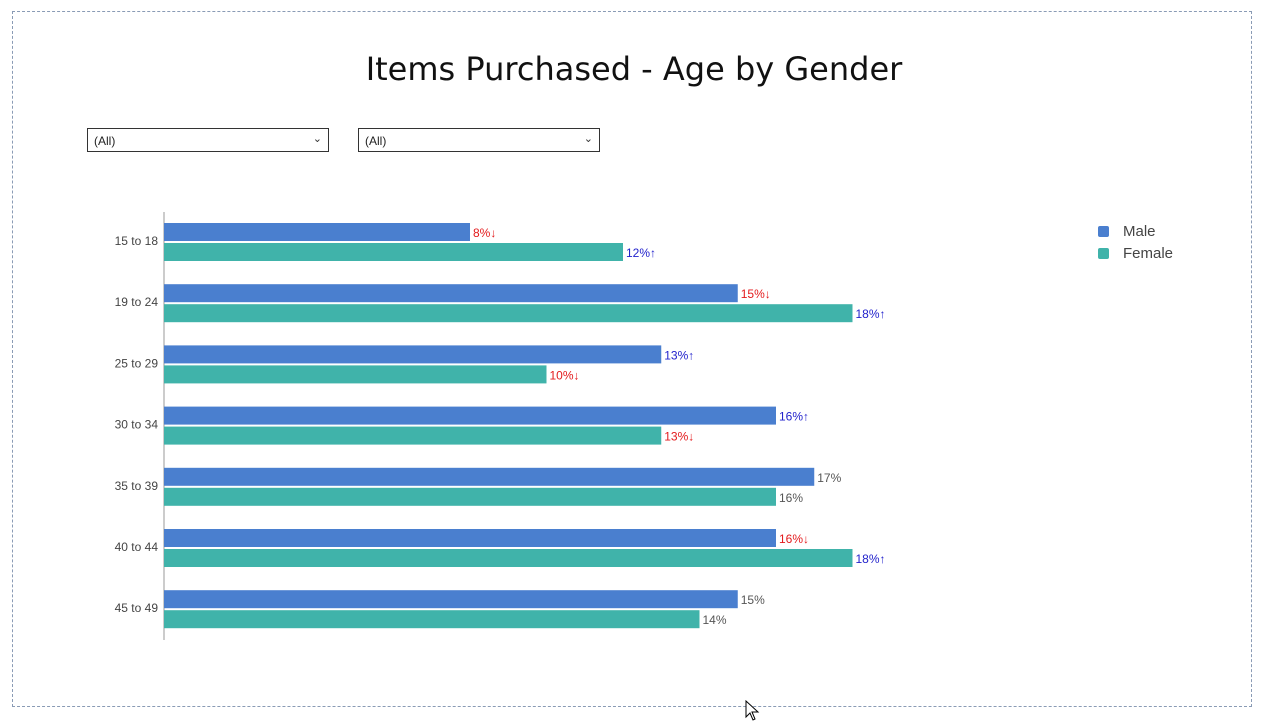 Image resolution: width=1268 pixels, height=724 pixels. Describe the element at coordinates (137, 425) in the screenshot. I see `y-tick-label: 30 to 34` at that location.